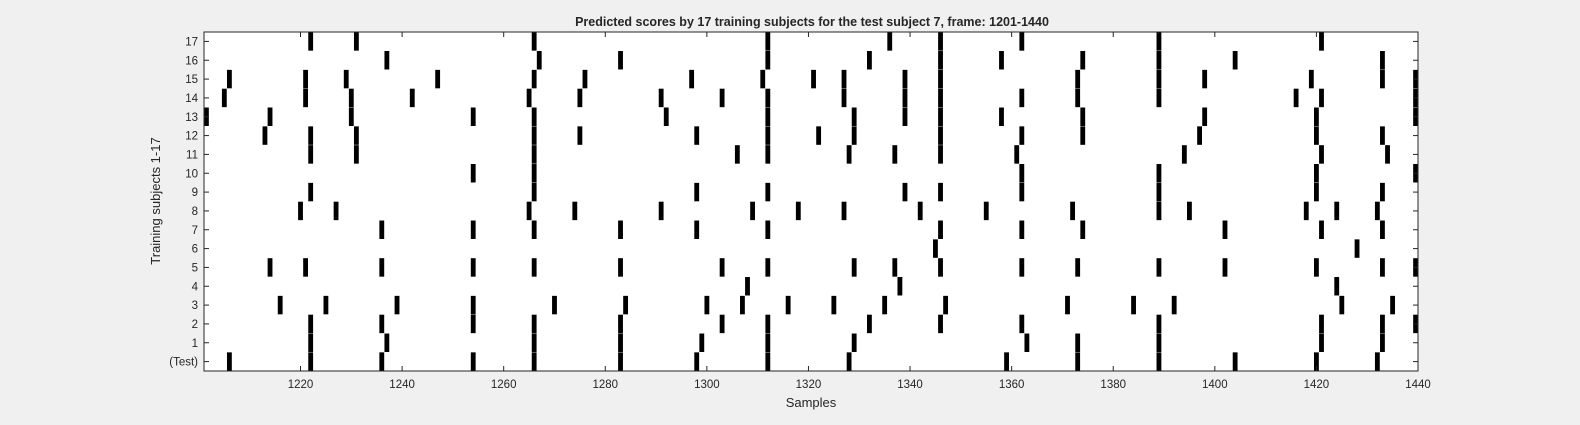 This screenshot has height=425, width=1580. Describe the element at coordinates (195, 306) in the screenshot. I see `y-tick-label: 3` at that location.